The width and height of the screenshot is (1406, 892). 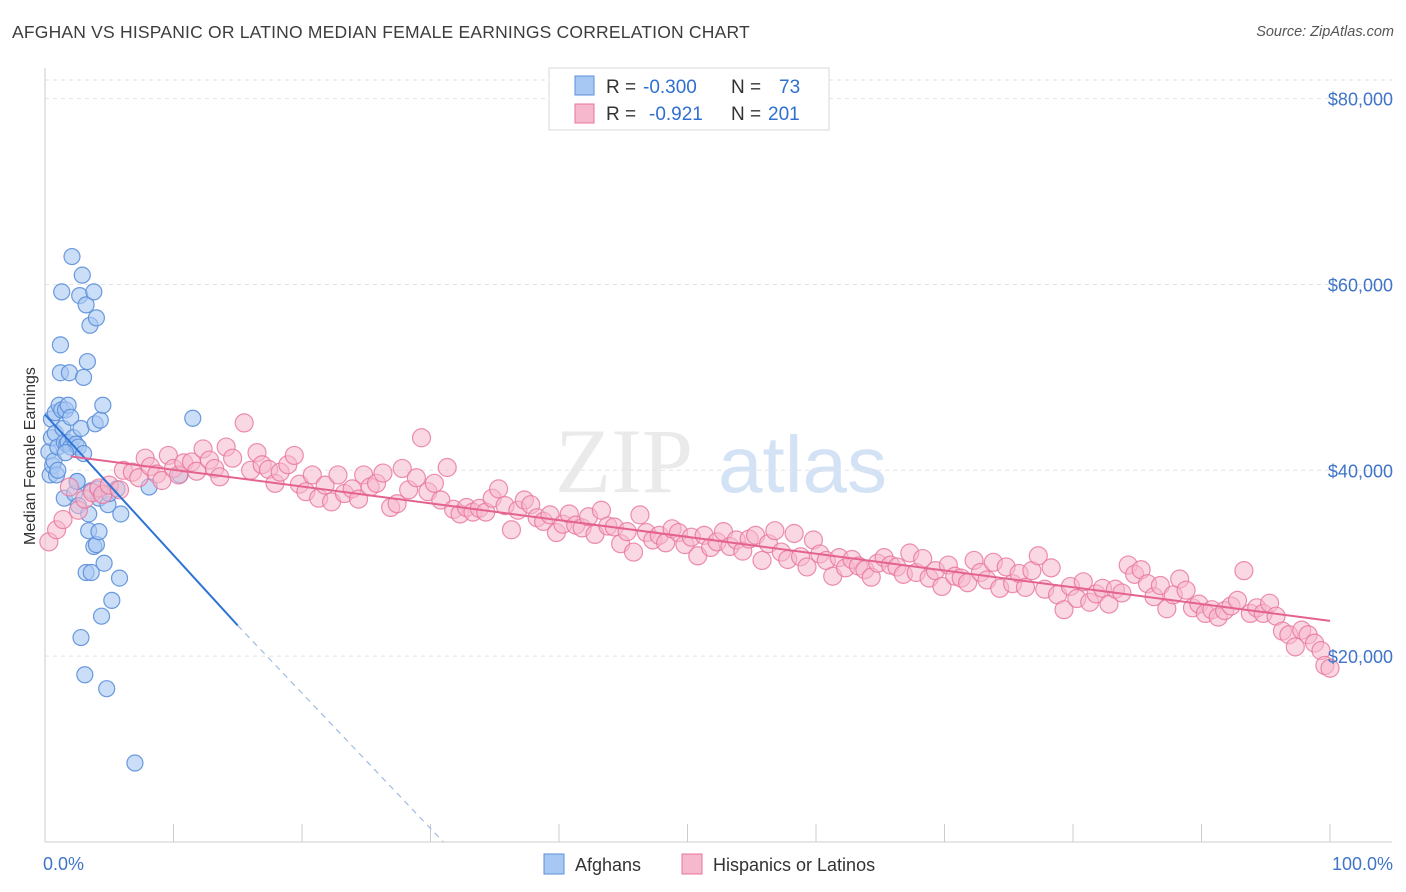 What do you see at coordinates (621, 87) in the screenshot?
I see `stats-blue-r-label: R =` at bounding box center [621, 87].